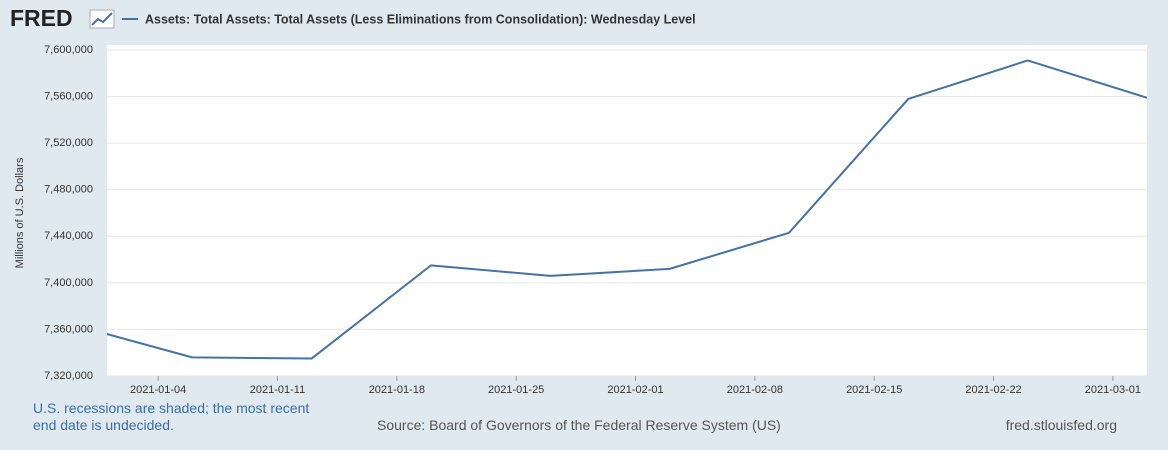 This screenshot has width=1168, height=450. Describe the element at coordinates (874, 390) in the screenshot. I see `x-tick-label: 2021-02-15` at that location.